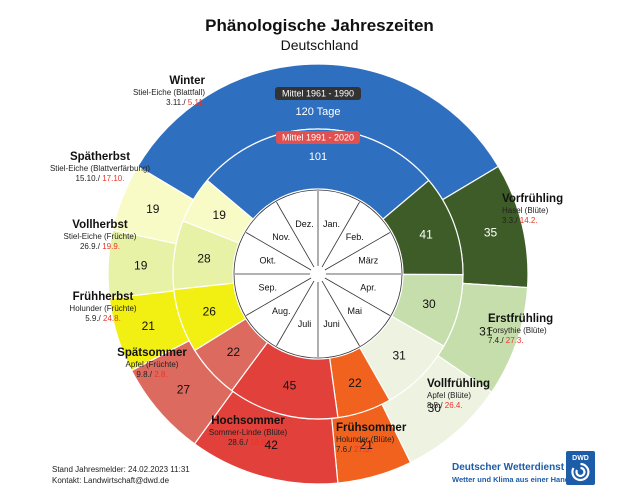 Image resolution: width=639 pixels, height=498 pixels. Describe the element at coordinates (151, 374) in the screenshot. I see `season-dates: 9.8./ 2.8.` at that location.